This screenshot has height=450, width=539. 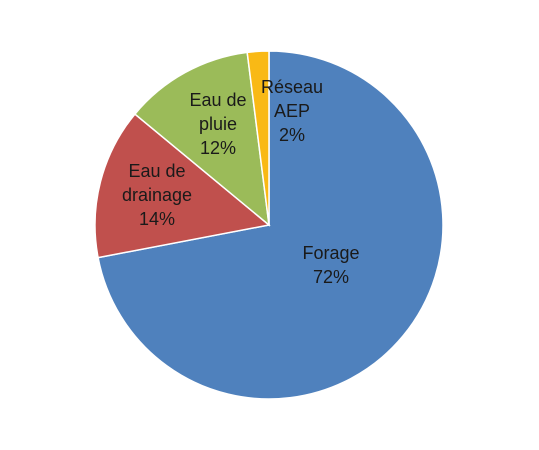 I want to click on category-label: Réseau AEP, so click(x=292, y=99).